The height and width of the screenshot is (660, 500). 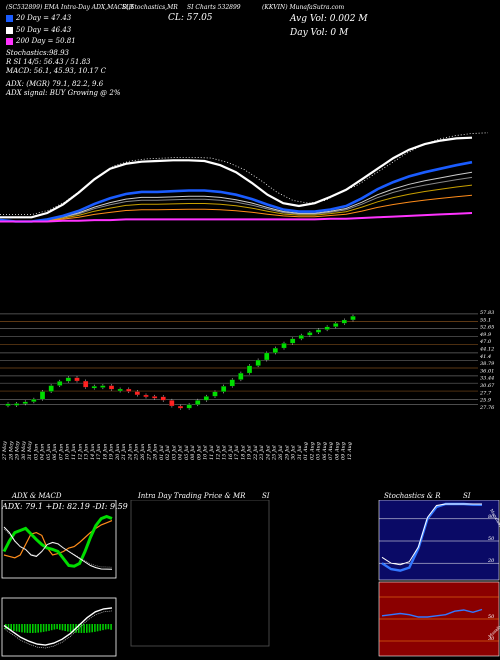 I want to click on price-axis-label: 49.9, so click(x=485, y=335).